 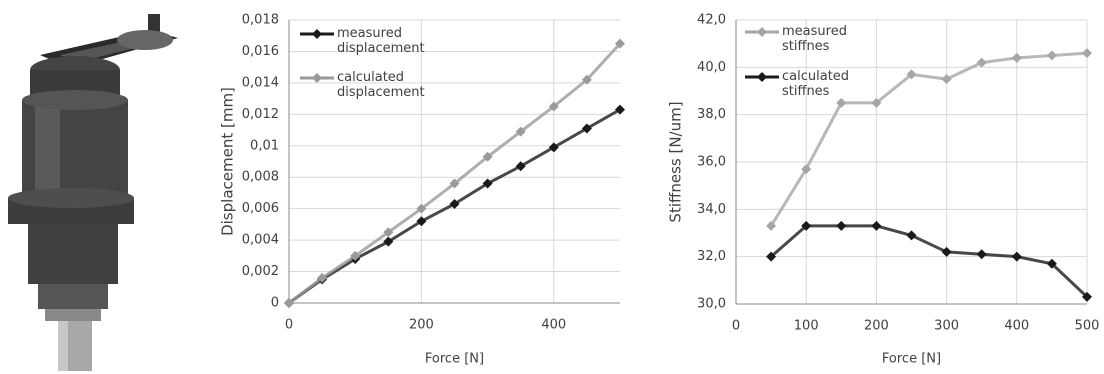 What do you see at coordinates (381, 85) in the screenshot?
I see `legend-label: calculated displacement` at bounding box center [381, 85].